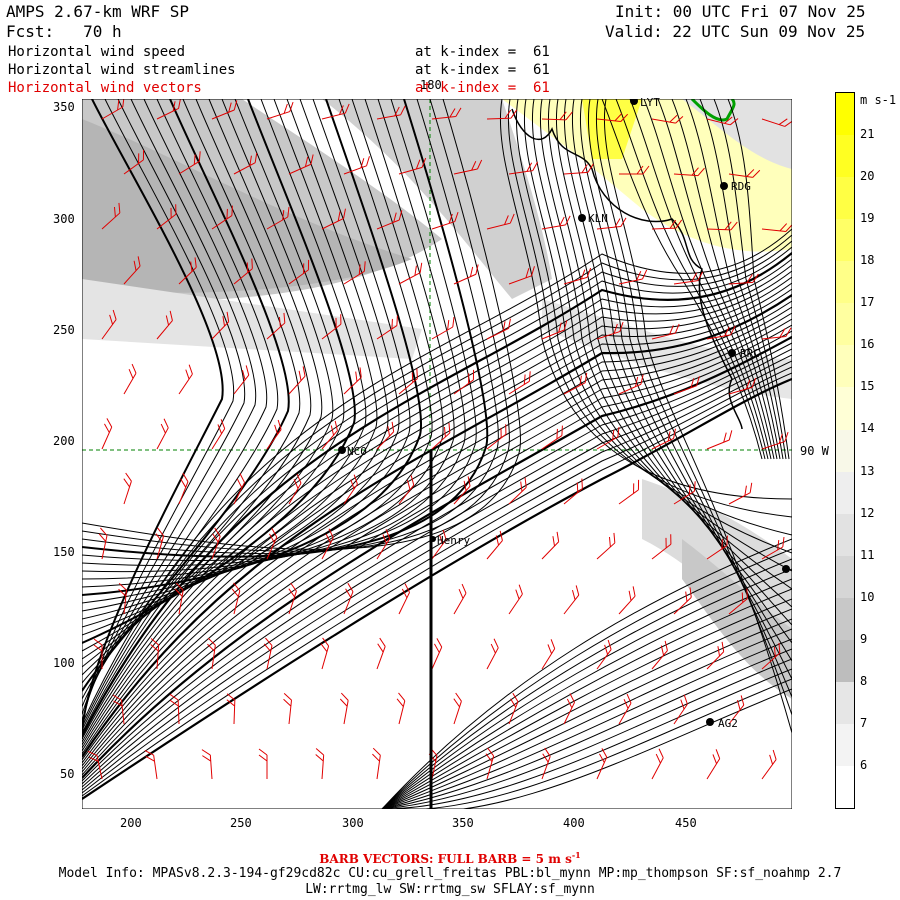 The height and width of the screenshot is (900, 900). Describe the element at coordinates (786, 569) in the screenshot. I see `station-unlabeled-marker` at that location.